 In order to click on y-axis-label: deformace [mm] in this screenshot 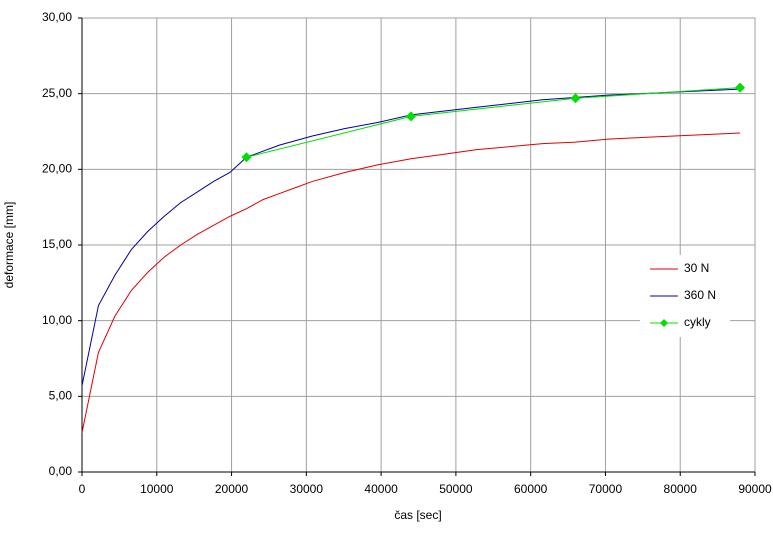, I will do `click(9, 245)`.